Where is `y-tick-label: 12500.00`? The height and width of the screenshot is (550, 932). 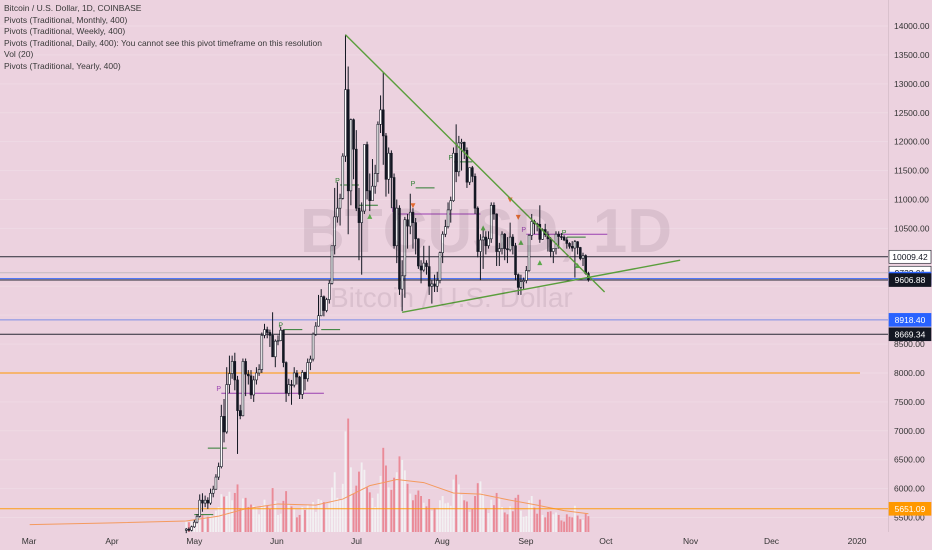
y-tick-label: 12500.00 is located at coordinates (912, 113).